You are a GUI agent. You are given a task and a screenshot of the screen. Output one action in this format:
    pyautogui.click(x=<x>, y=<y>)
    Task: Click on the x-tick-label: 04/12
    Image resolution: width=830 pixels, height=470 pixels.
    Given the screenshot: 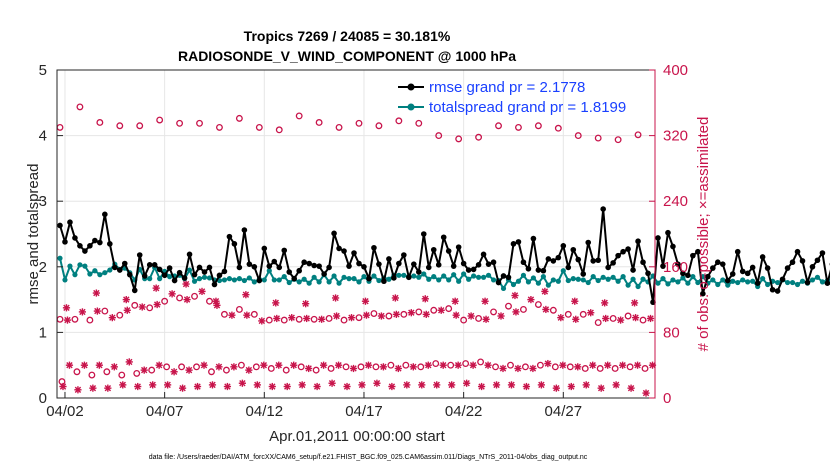 What is the action you would take?
    pyautogui.click(x=265, y=411)
    